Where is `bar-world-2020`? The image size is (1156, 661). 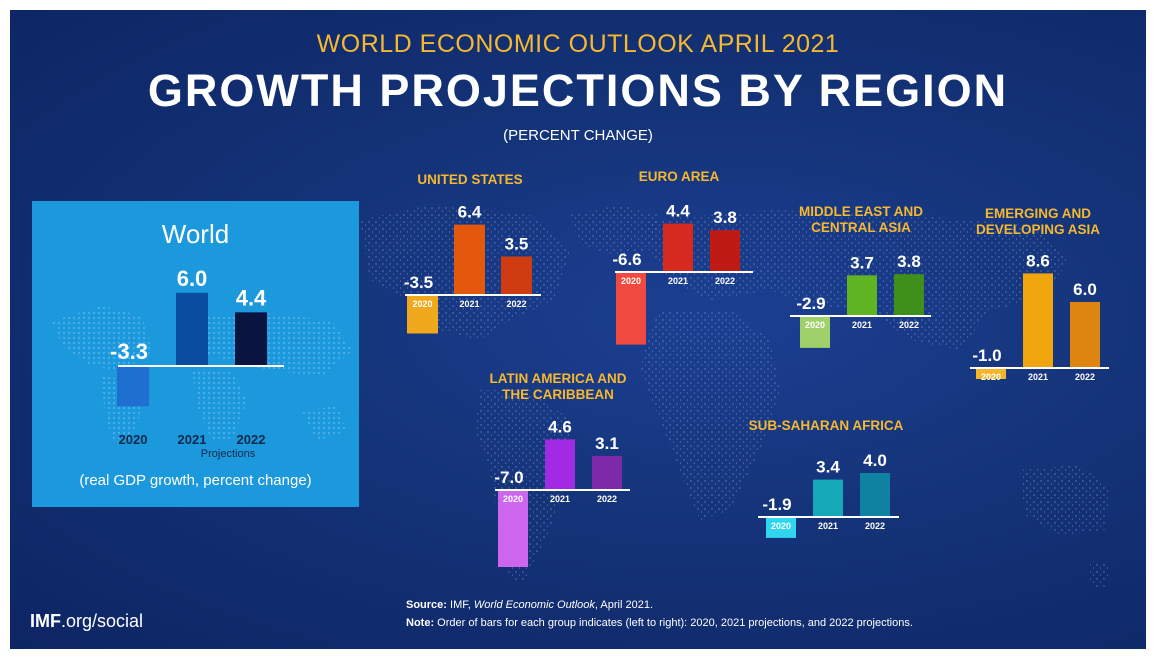
bar-world-2020 is located at coordinates (133, 386).